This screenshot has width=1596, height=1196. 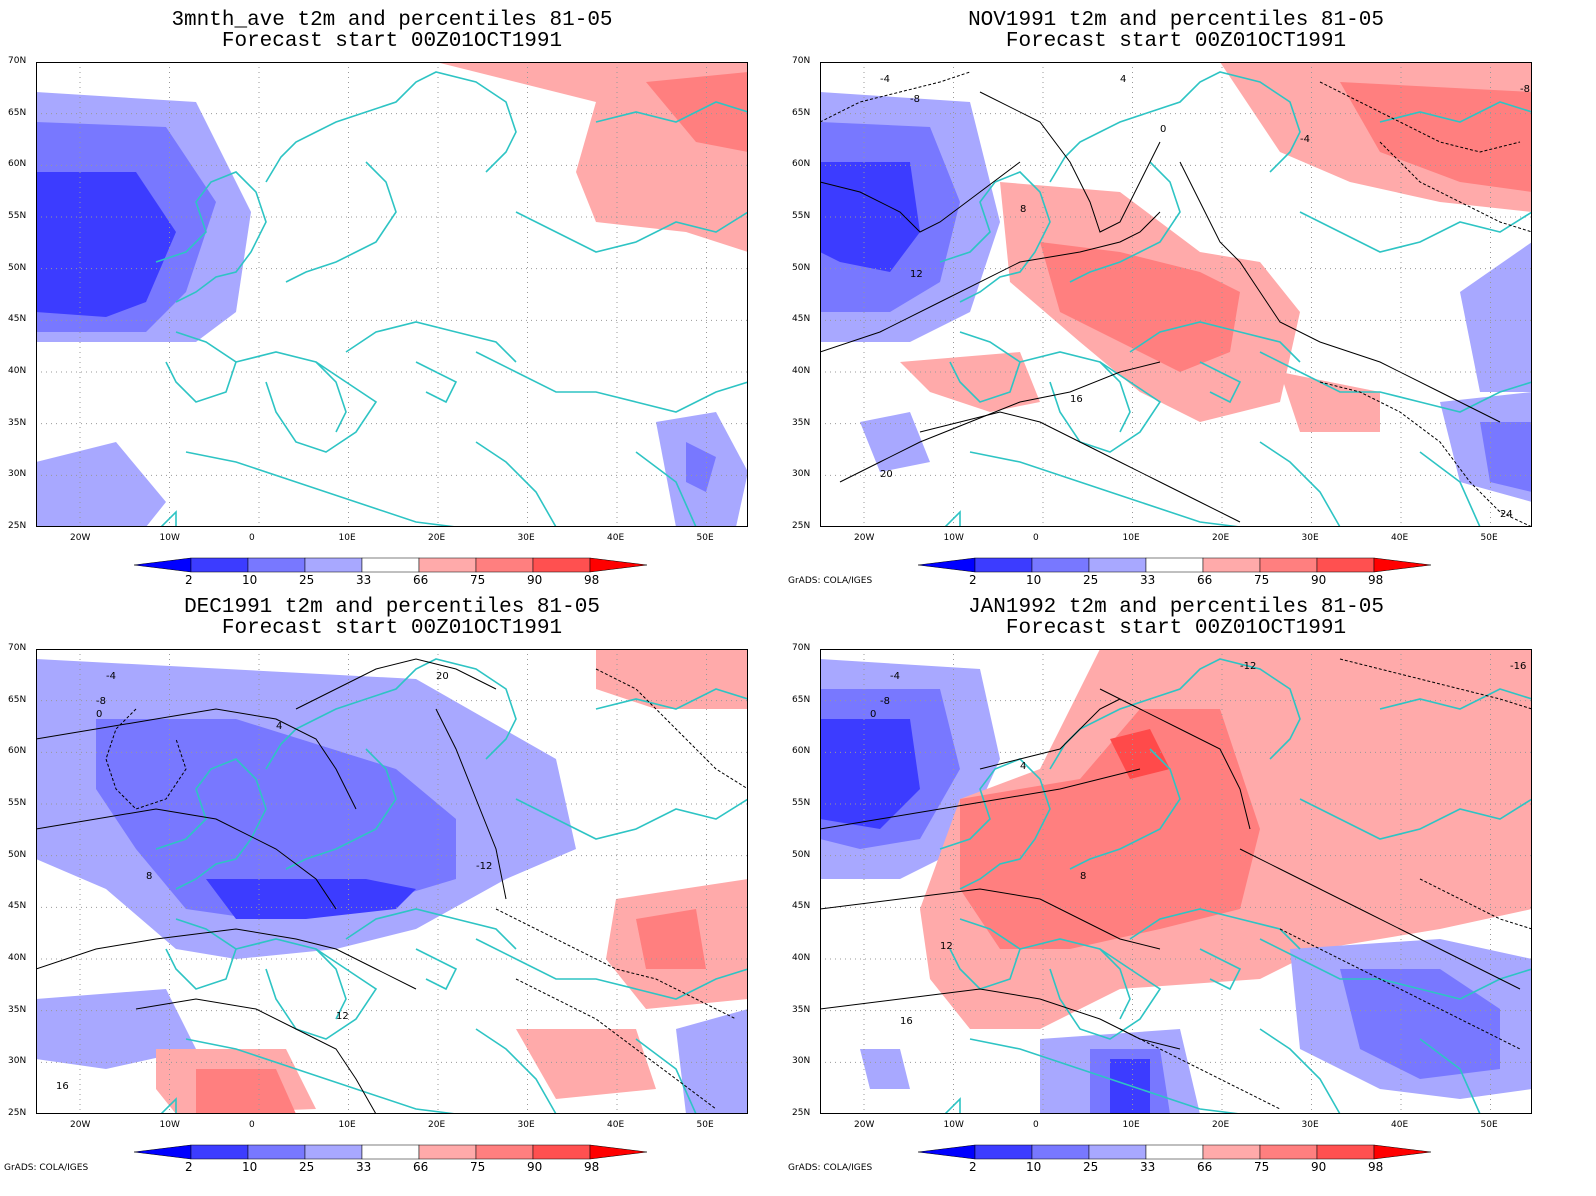 I want to click on latitude-label: 25N, so click(x=17, y=1113).